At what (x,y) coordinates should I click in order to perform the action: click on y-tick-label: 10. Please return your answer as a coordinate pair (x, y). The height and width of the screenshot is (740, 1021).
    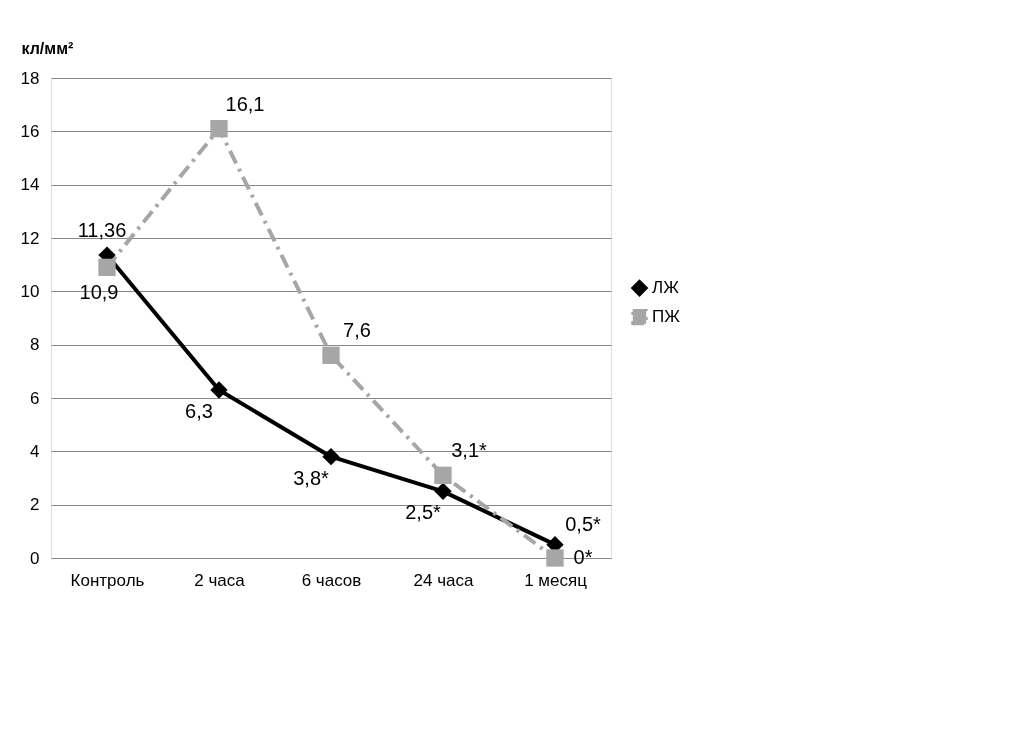
    Looking at the image, I should click on (30, 291).